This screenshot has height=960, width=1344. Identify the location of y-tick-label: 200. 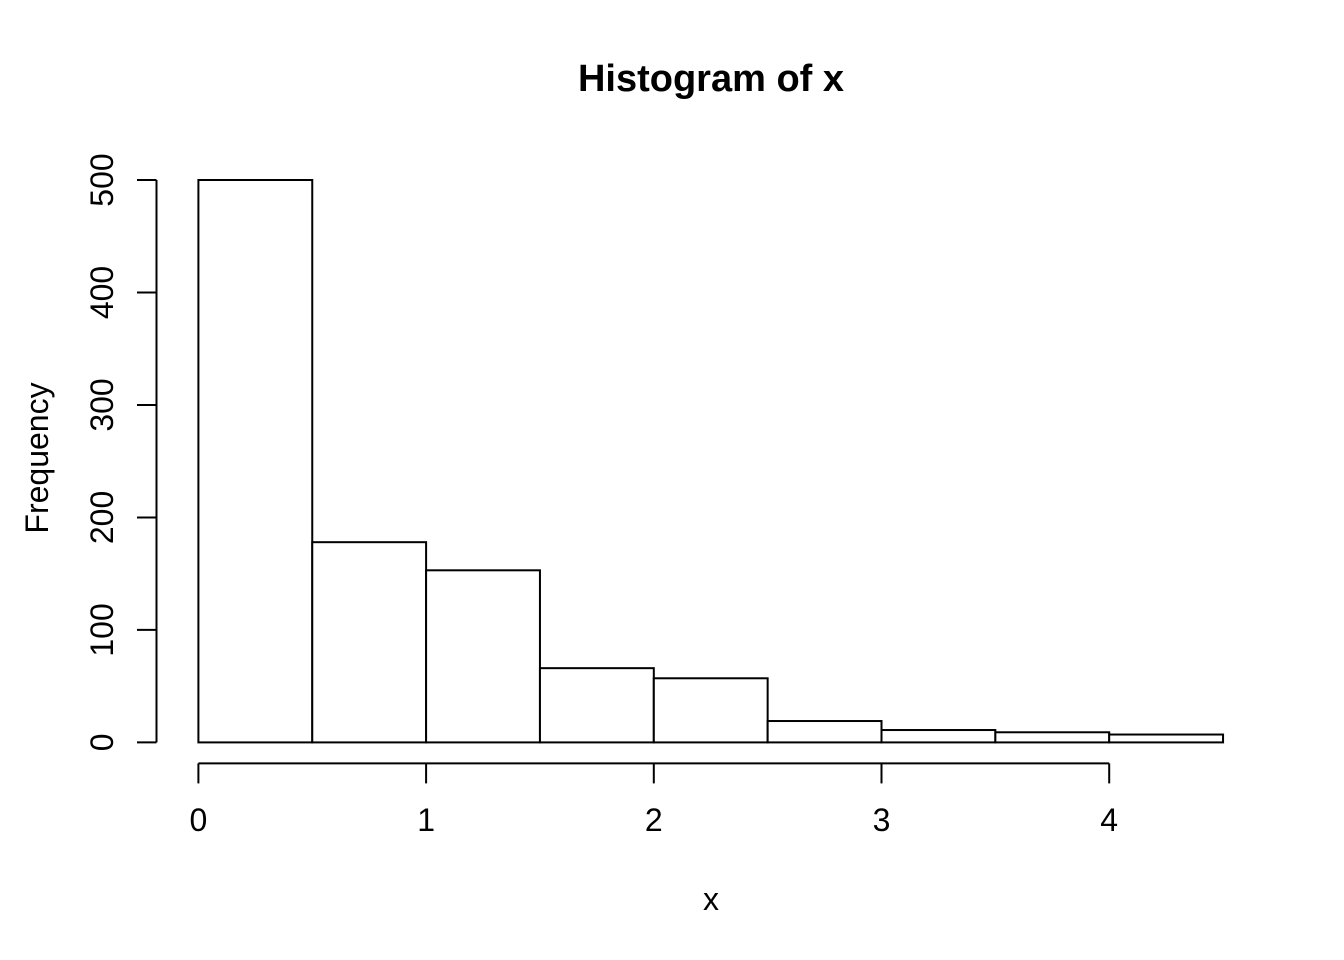
(102, 517).